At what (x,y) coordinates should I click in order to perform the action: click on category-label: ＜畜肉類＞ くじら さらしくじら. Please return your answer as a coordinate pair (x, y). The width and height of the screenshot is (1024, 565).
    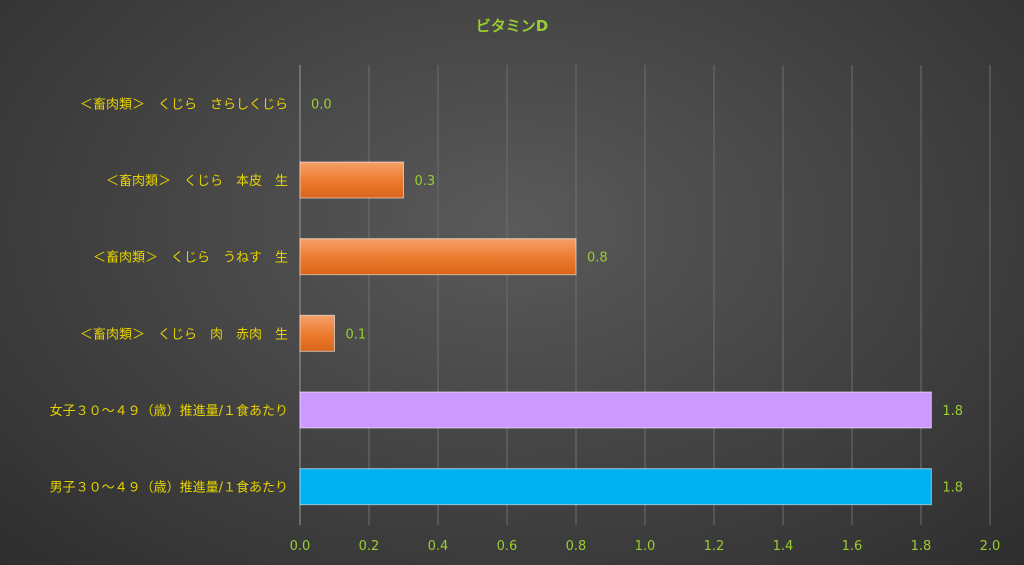
    Looking at the image, I should click on (184, 104).